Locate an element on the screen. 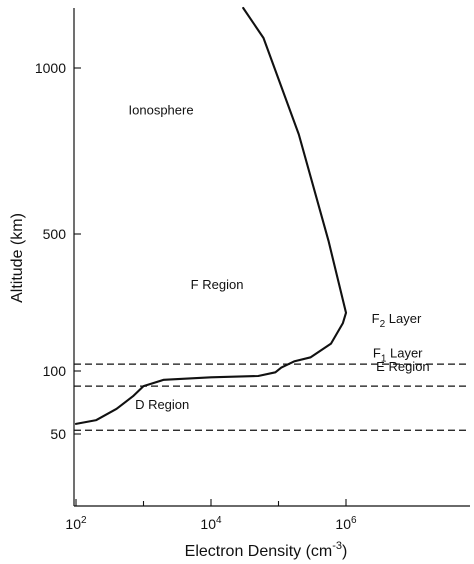 Image resolution: width=474 pixels, height=564 pixels. region-label: E Region is located at coordinates (402, 366).